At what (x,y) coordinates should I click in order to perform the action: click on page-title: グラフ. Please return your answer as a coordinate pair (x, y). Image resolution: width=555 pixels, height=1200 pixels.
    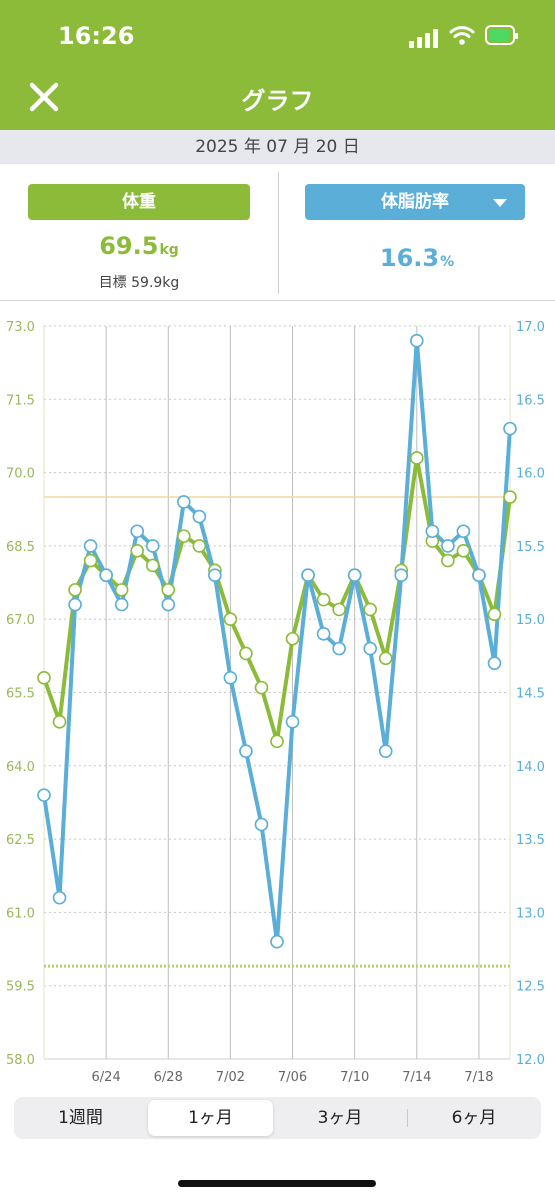
    Looking at the image, I should click on (277, 101).